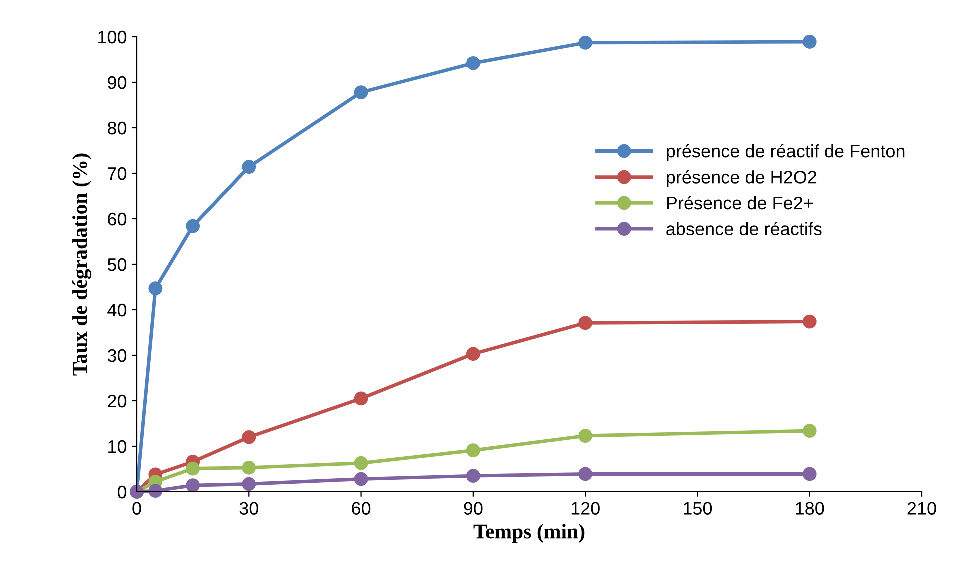  What do you see at coordinates (117, 83) in the screenshot?
I see `y-tick-label: 90` at bounding box center [117, 83].